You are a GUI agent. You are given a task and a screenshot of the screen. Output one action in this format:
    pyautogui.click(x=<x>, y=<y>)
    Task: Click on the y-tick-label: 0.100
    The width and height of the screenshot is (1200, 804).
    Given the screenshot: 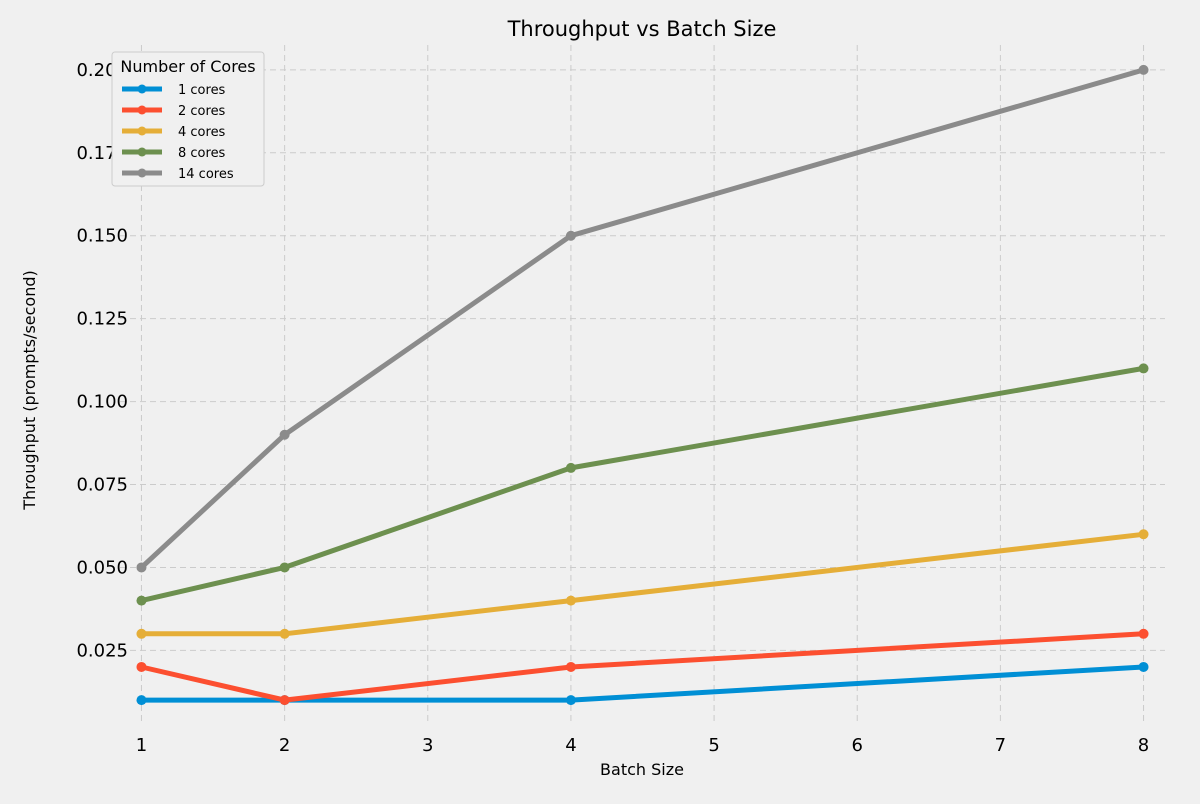 What is the action you would take?
    pyautogui.click(x=102, y=402)
    